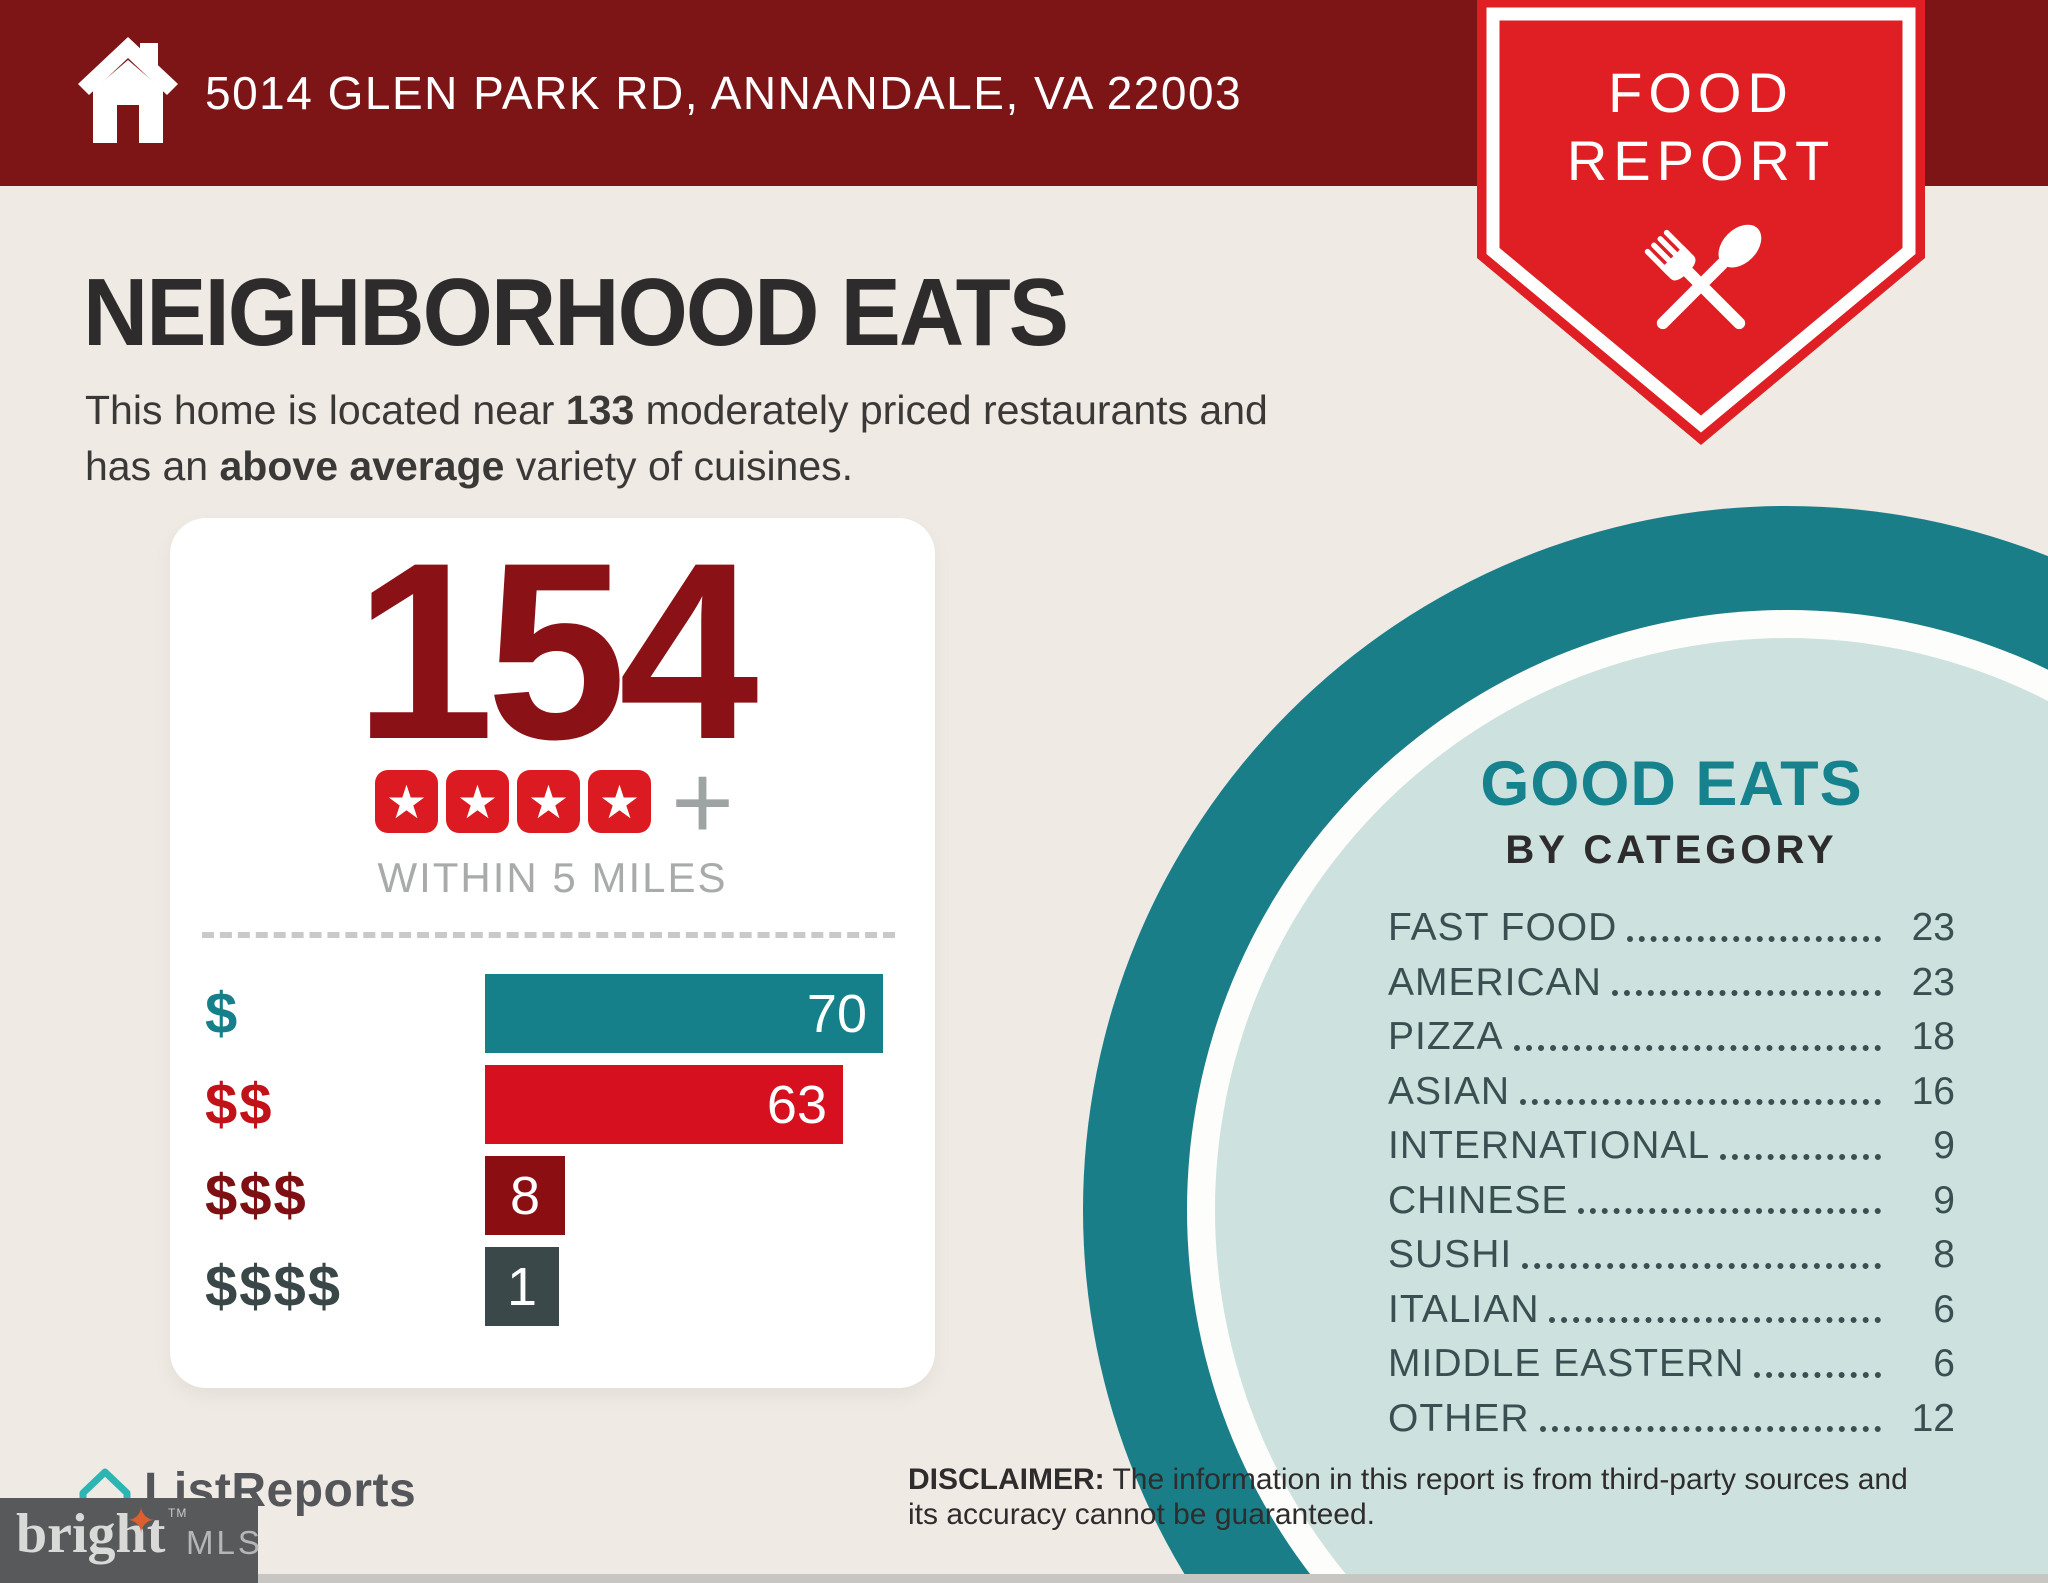 This screenshot has height=1583, width=2048. What do you see at coordinates (1459, 1418) in the screenshot?
I see `category-label: OTHER` at bounding box center [1459, 1418].